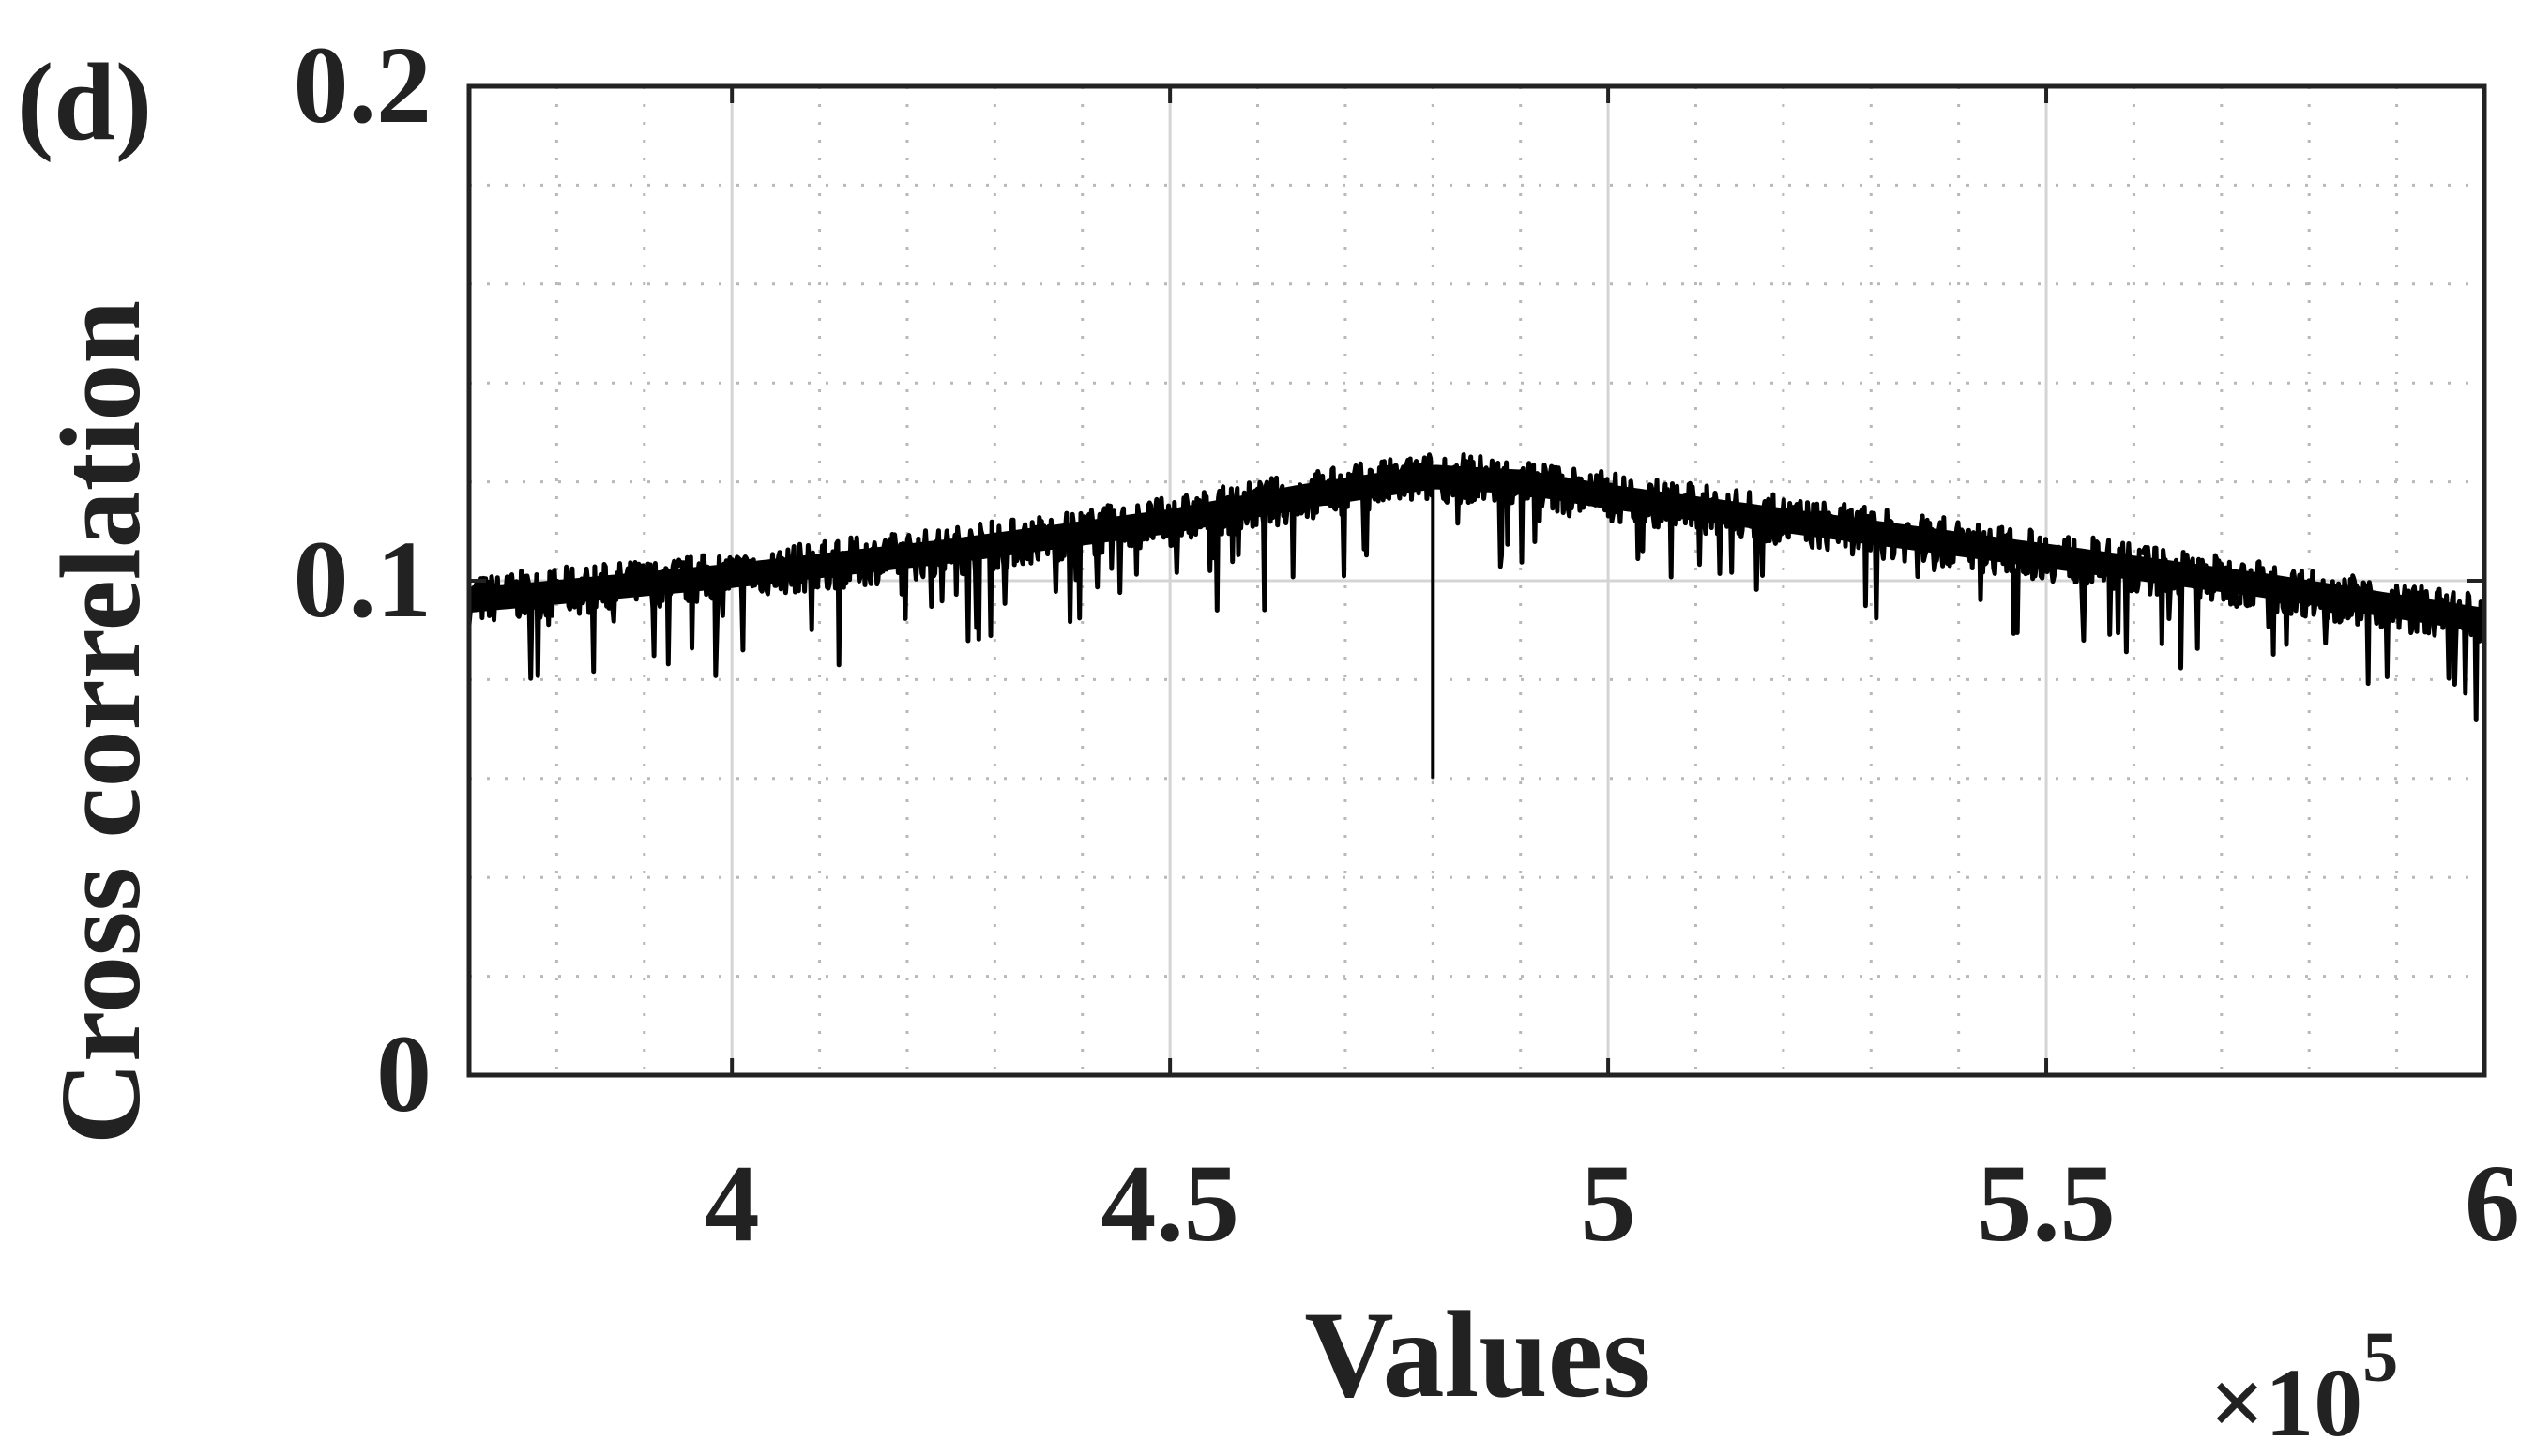  I want to click on panel-label: (d), so click(84, 101).